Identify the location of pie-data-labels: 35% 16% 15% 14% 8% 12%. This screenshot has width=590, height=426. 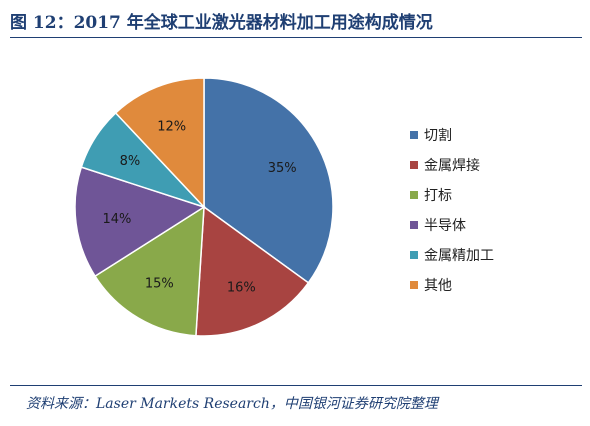
(200, 207).